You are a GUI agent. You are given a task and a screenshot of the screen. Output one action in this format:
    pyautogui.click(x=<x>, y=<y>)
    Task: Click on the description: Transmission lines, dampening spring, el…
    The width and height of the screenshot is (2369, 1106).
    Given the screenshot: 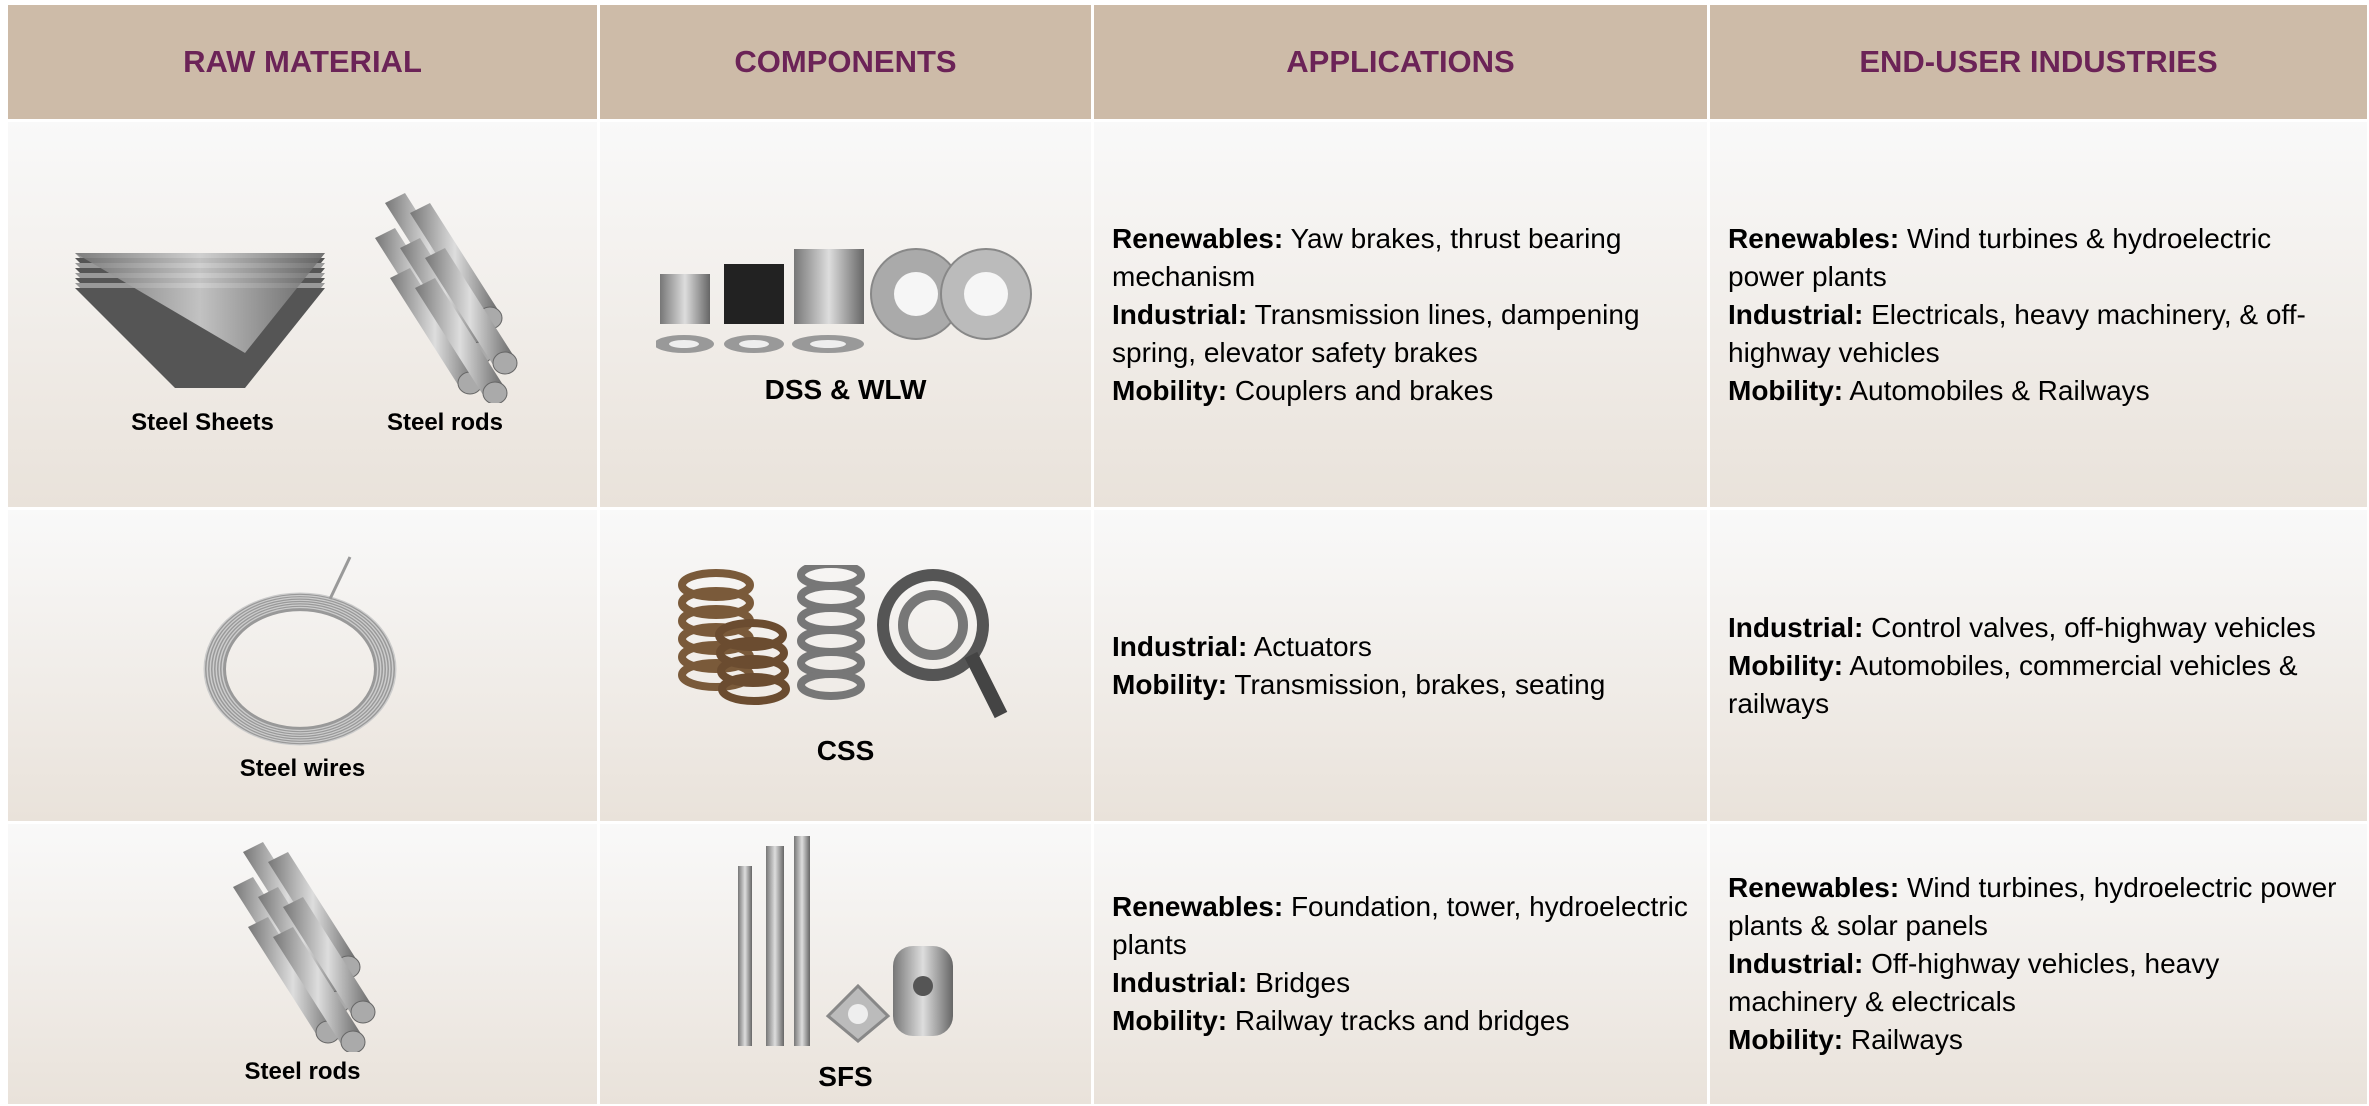 What is the action you would take?
    pyautogui.click(x=1376, y=333)
    